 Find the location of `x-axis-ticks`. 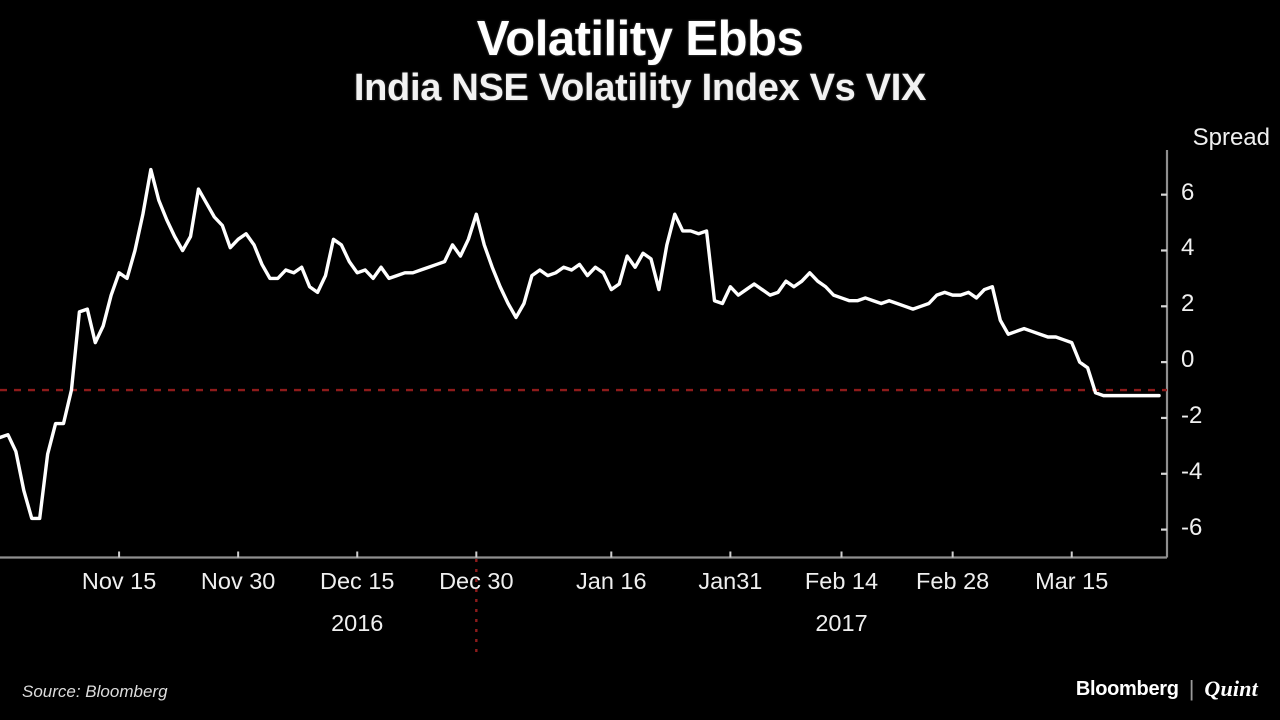

x-axis-ticks is located at coordinates (595, 554).